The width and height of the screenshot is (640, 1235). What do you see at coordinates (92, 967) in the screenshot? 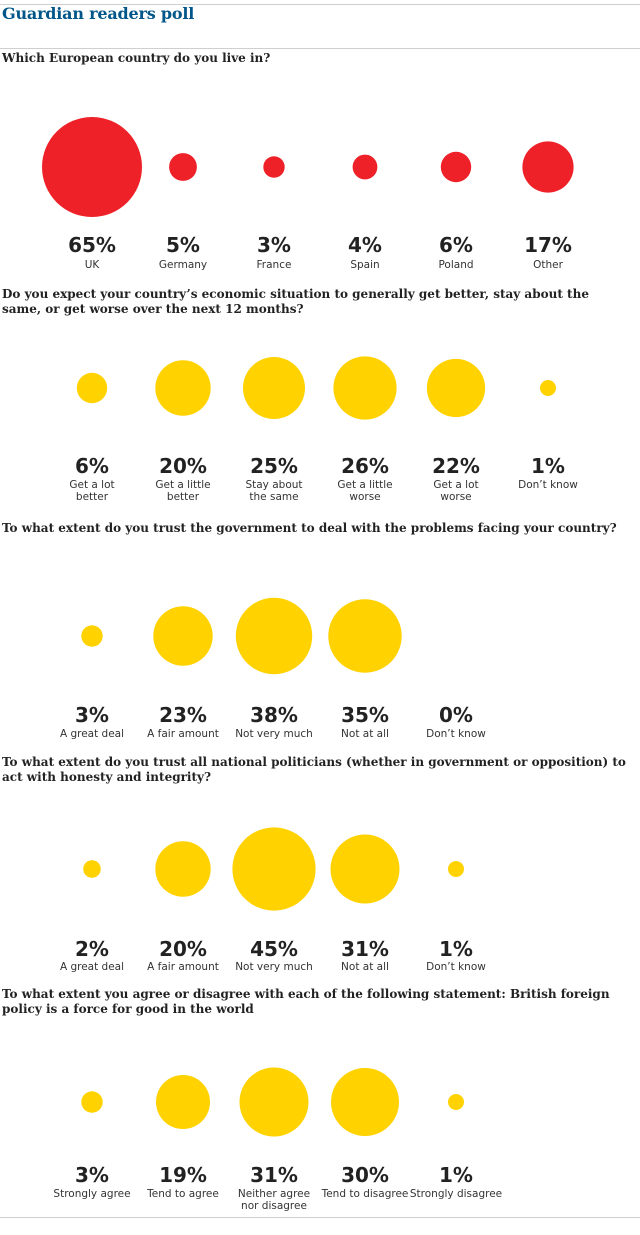
I see `category-label-4-1: A great deal` at bounding box center [92, 967].